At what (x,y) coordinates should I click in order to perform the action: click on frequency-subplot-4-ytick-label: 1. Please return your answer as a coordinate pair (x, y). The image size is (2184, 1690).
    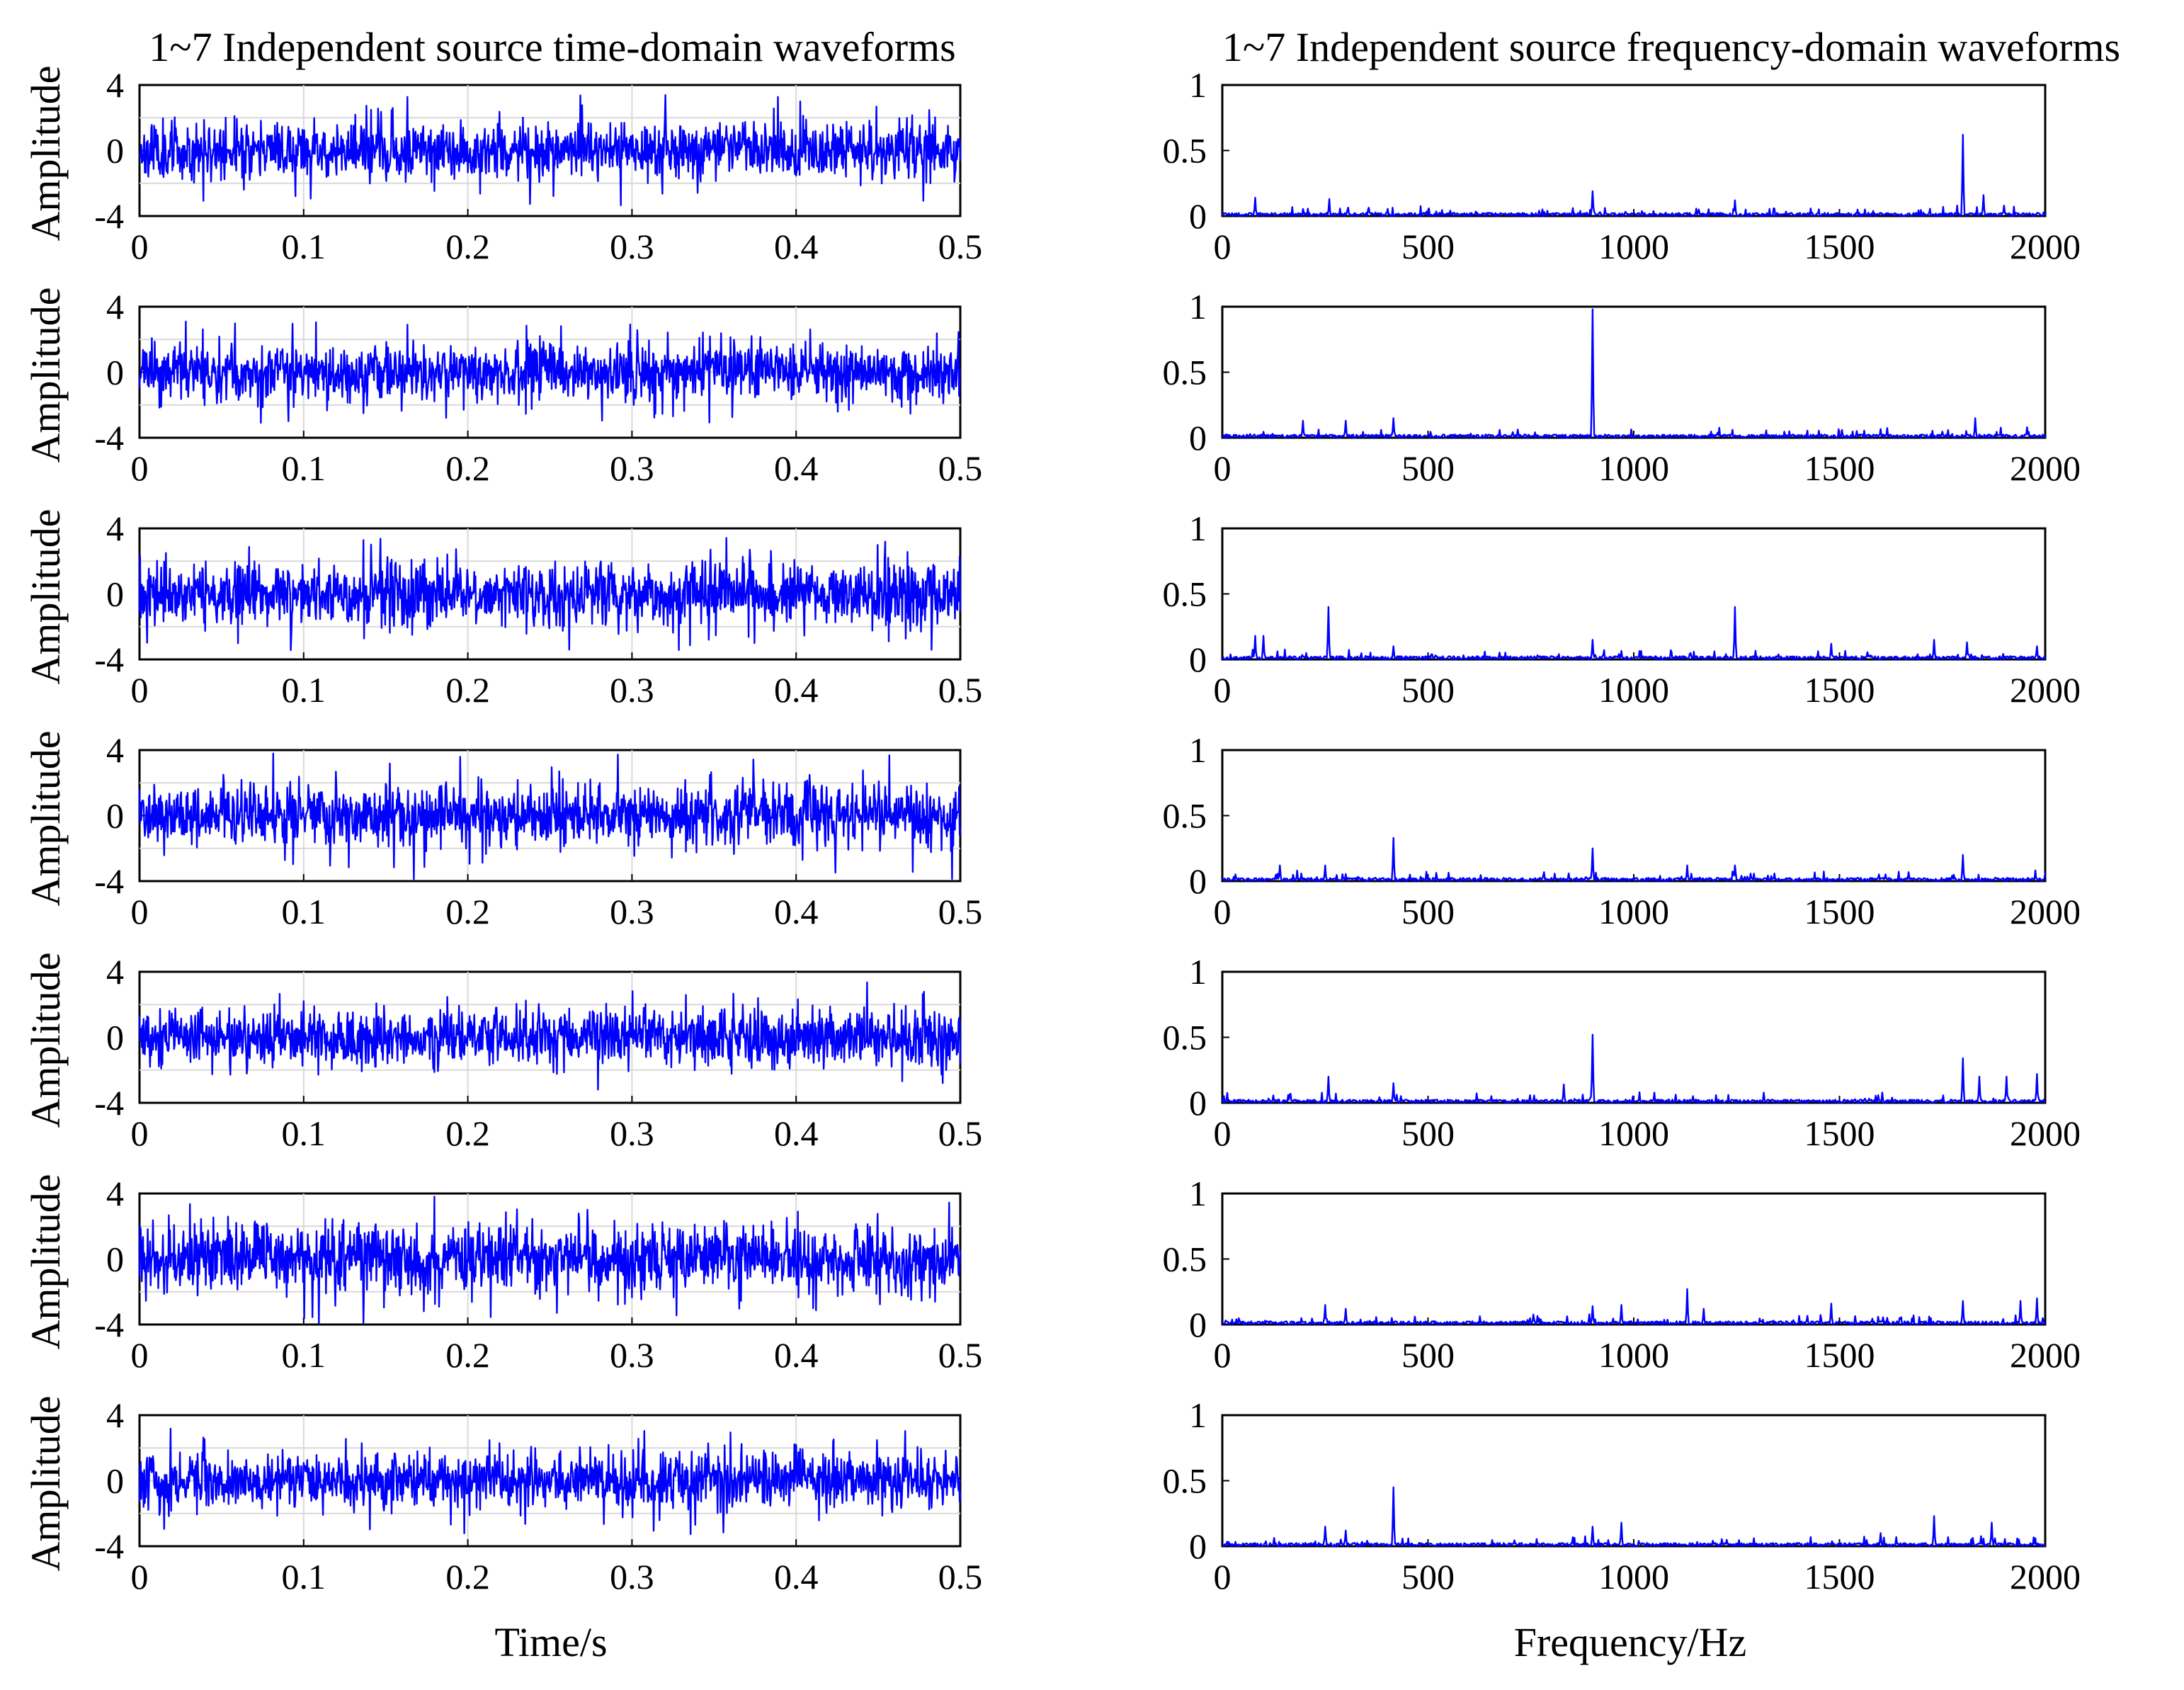
    Looking at the image, I should click on (1198, 750).